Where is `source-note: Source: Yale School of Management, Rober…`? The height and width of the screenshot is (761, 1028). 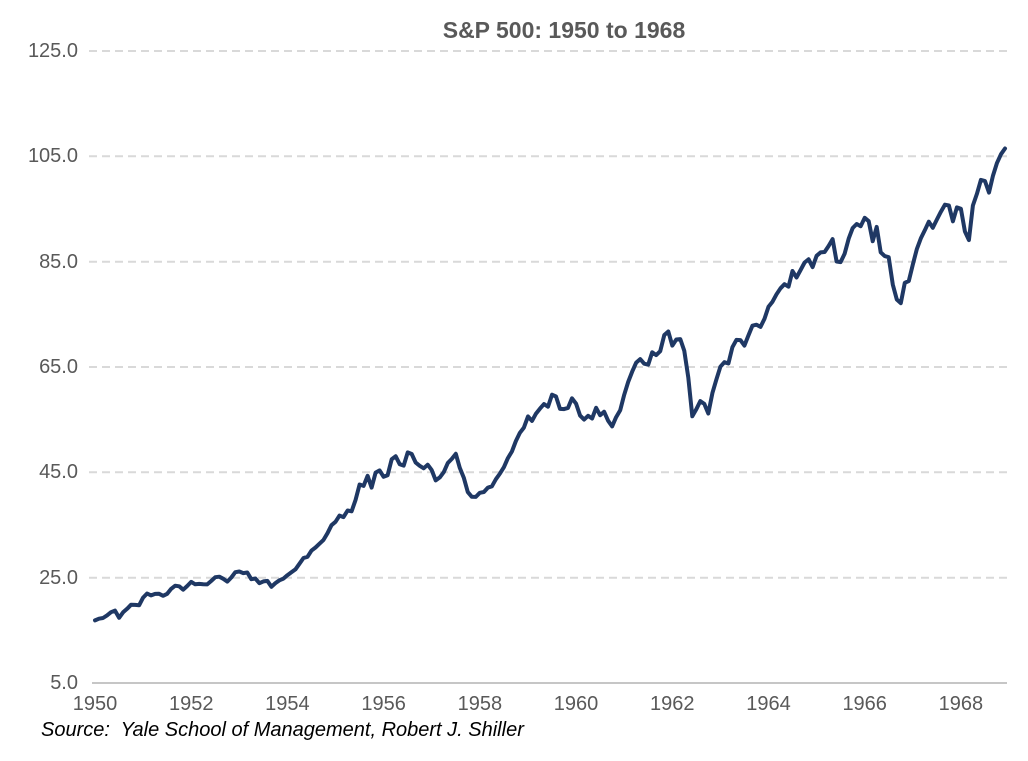
source-note: Source: Yale School of Management, Rober… is located at coordinates (282, 730).